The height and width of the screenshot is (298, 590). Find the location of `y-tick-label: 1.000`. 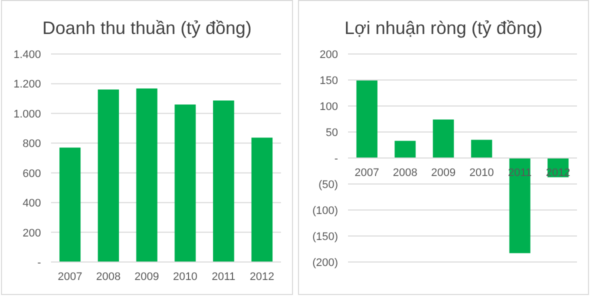

y-tick-label: 1.000 is located at coordinates (27, 114).